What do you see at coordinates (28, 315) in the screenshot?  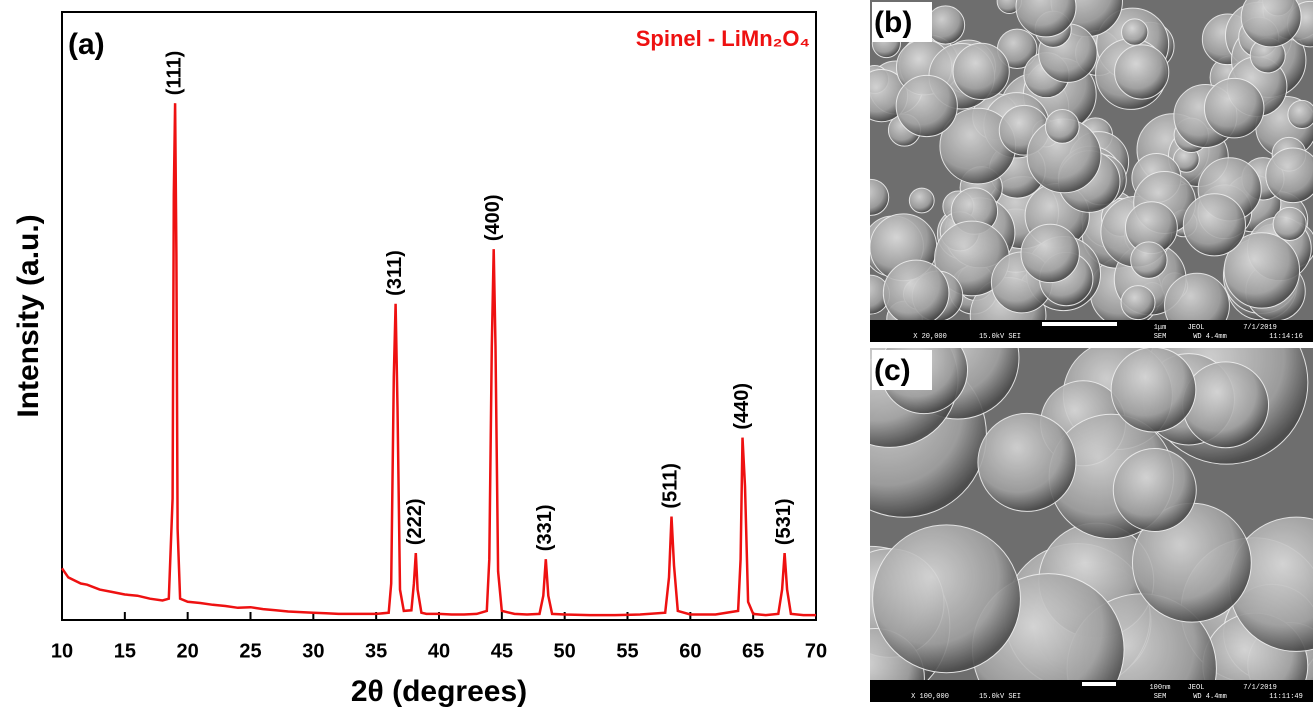 I see `y-axis-label: Intensity (a.u.)` at bounding box center [28, 315].